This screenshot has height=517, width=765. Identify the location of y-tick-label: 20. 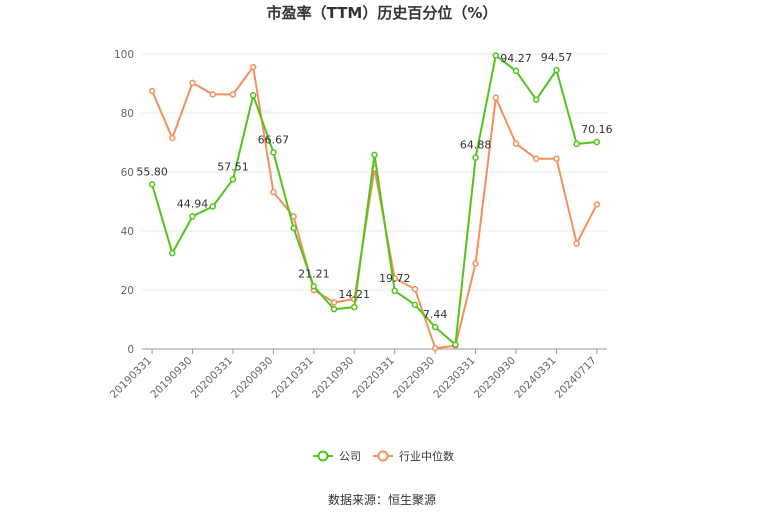
(127, 291).